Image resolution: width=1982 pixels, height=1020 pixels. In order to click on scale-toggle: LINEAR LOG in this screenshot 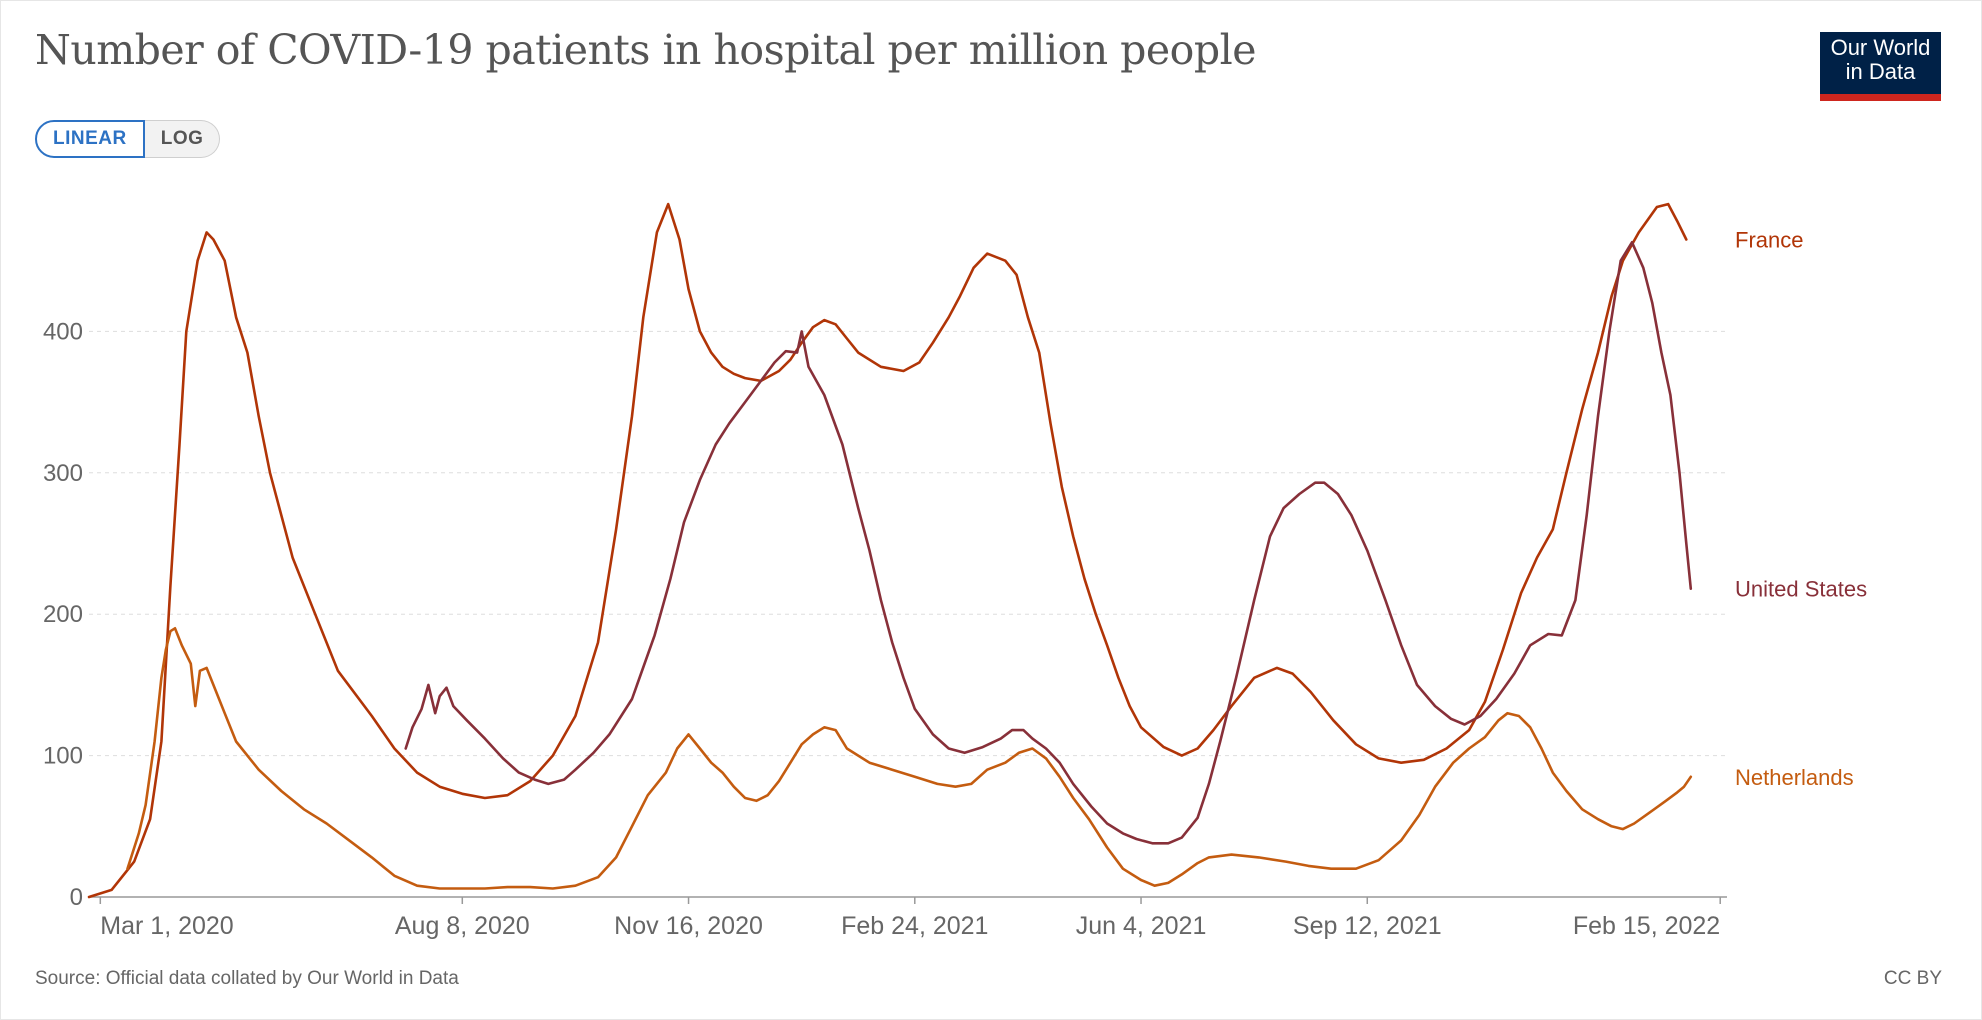, I will do `click(128, 139)`.